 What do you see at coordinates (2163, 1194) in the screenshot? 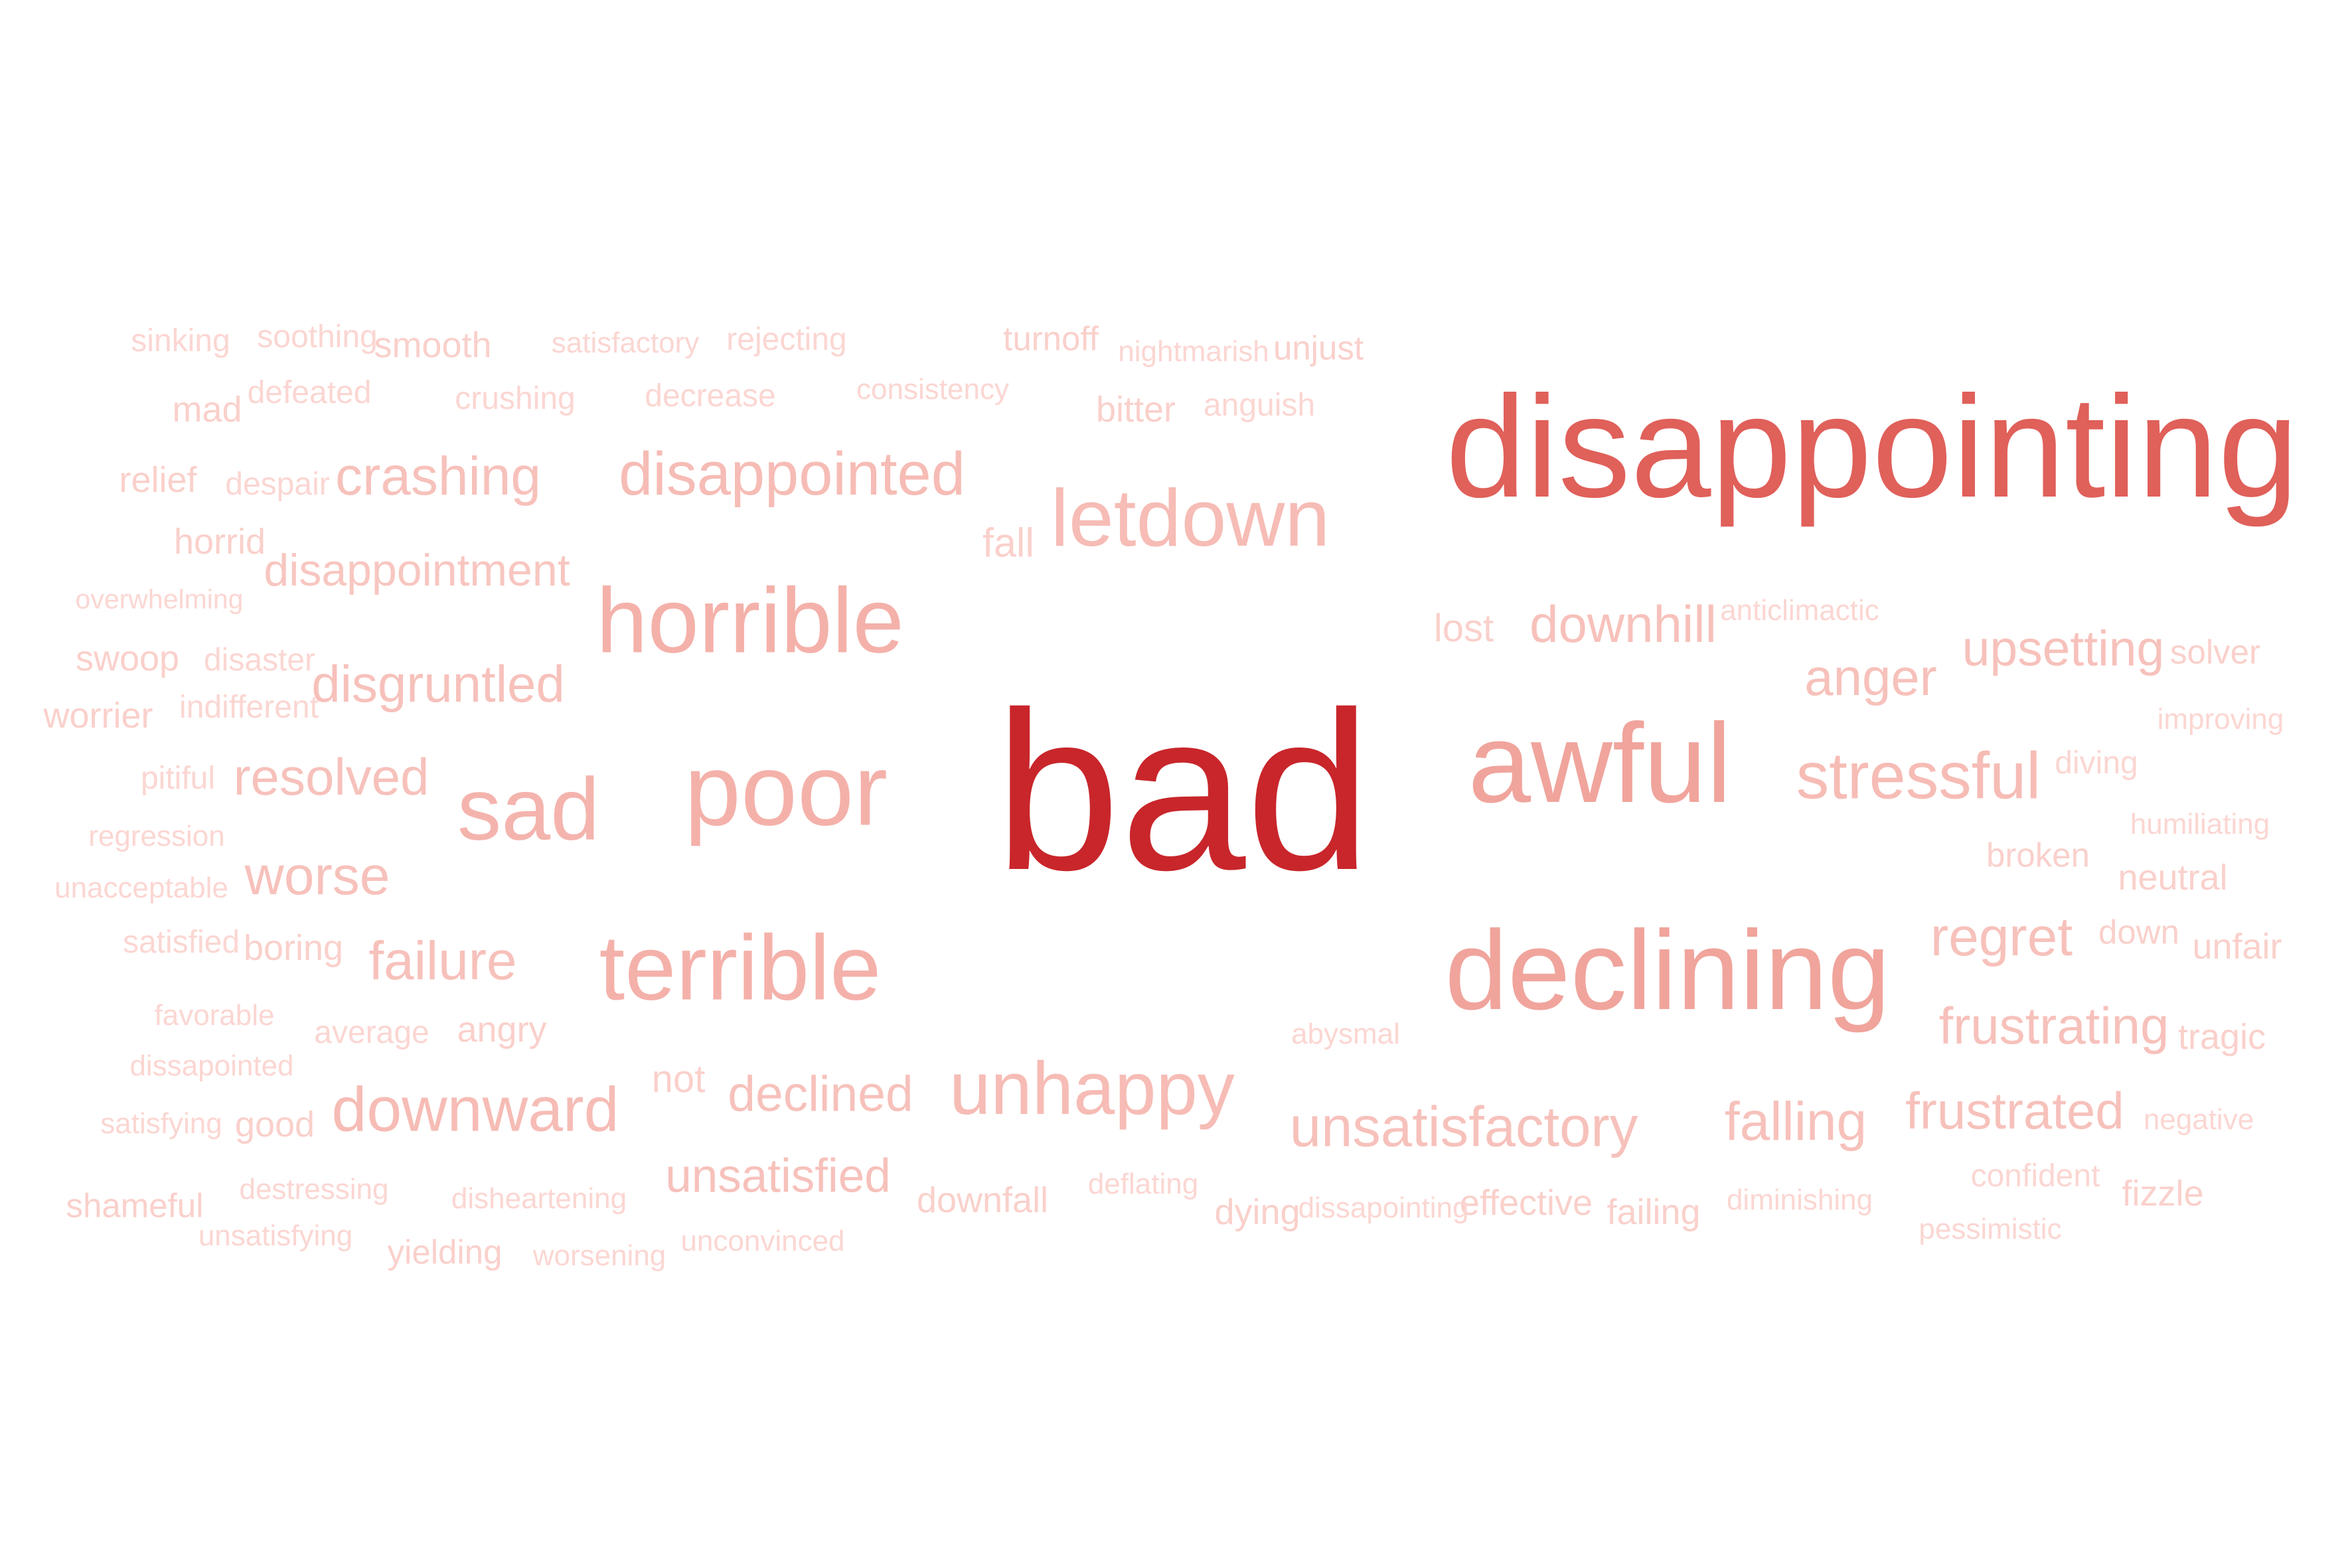
I see `word-fizzle: fizzle` at bounding box center [2163, 1194].